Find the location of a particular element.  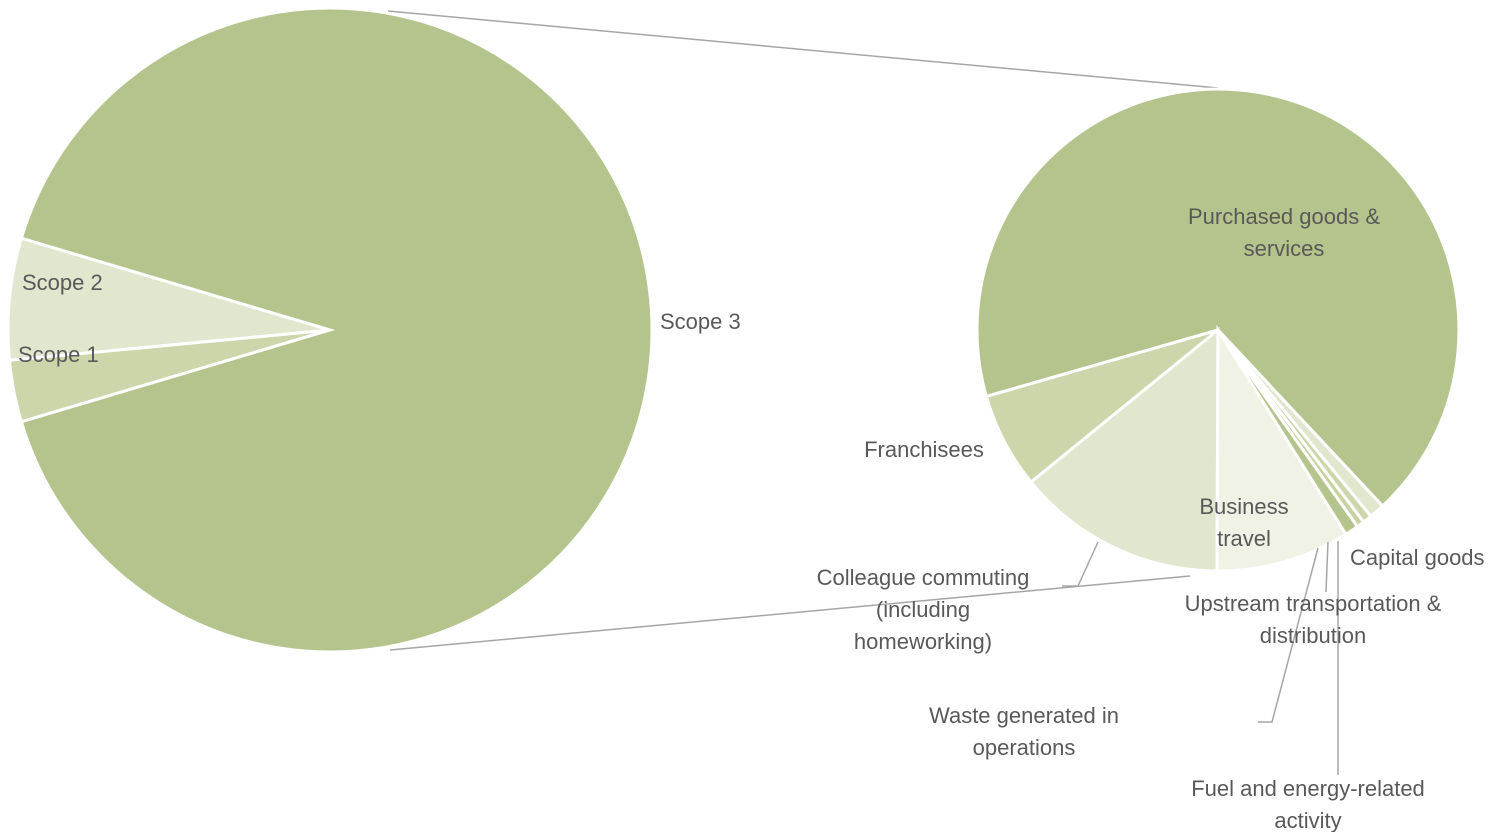

label-line: Capital goods is located at coordinates (1417, 557).